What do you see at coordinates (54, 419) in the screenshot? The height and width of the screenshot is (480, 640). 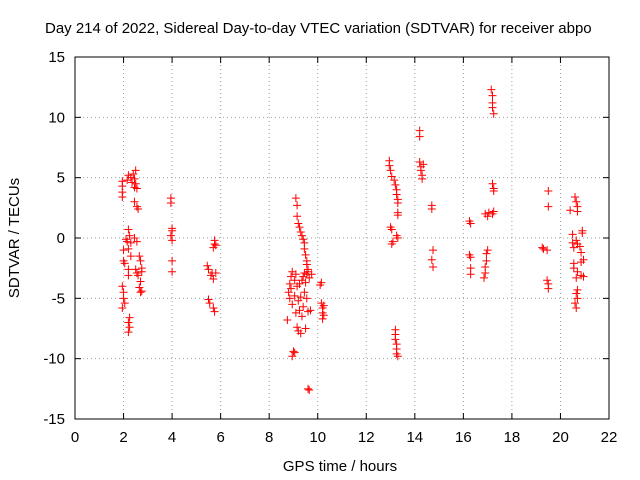 I see `y-tick-label: -15` at bounding box center [54, 419].